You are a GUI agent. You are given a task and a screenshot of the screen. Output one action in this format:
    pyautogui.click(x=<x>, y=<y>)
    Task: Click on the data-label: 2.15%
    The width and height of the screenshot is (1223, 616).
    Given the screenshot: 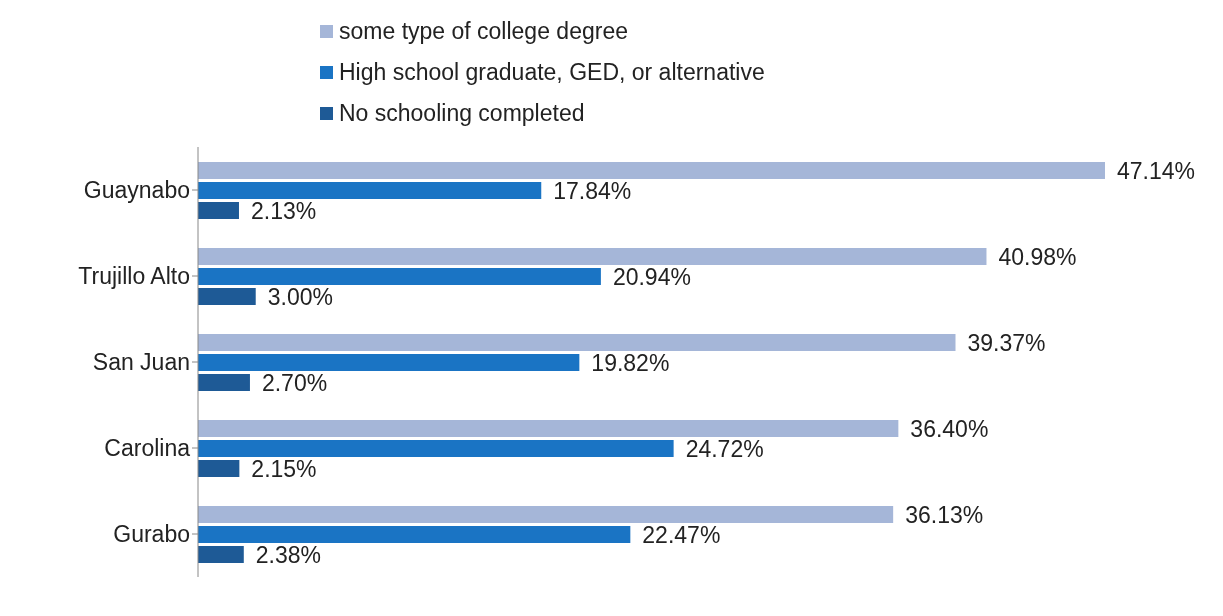 What is the action you would take?
    pyautogui.click(x=284, y=468)
    